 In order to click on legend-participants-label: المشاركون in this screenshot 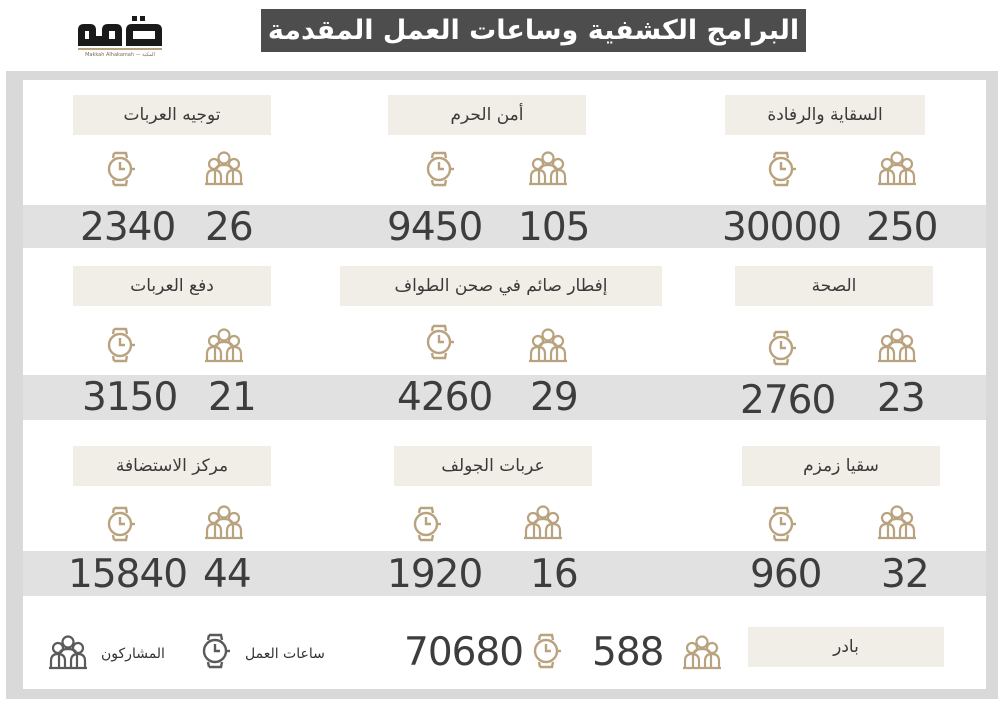, I will do `click(133, 654)`.